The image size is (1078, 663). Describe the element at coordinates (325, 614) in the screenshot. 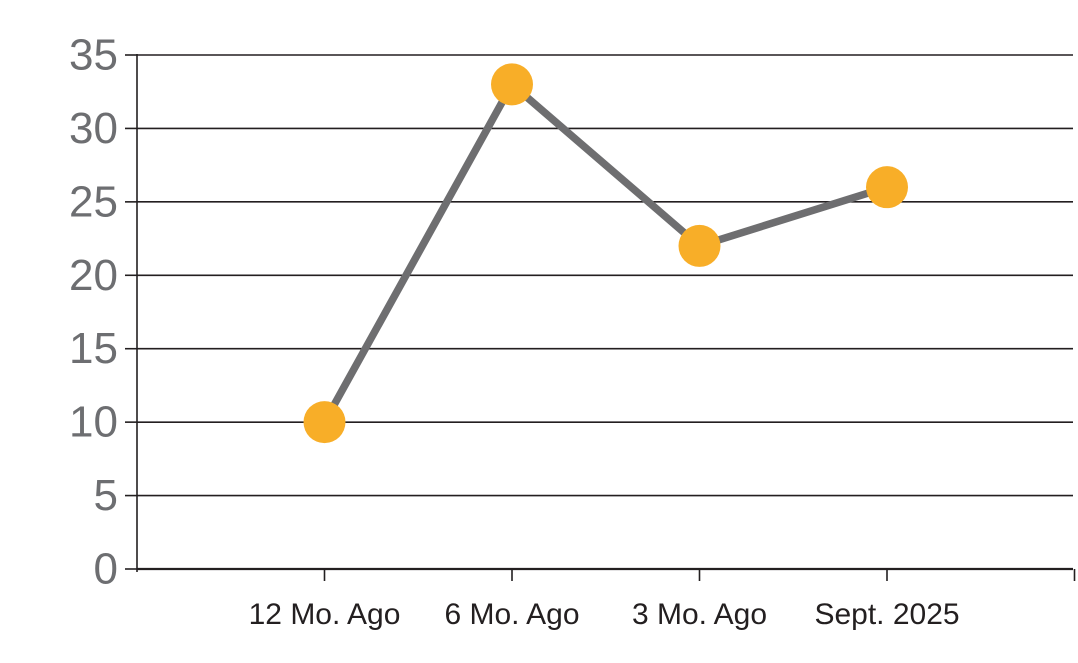

I see `x-tick-label: 12 Mo. Ago` at that location.